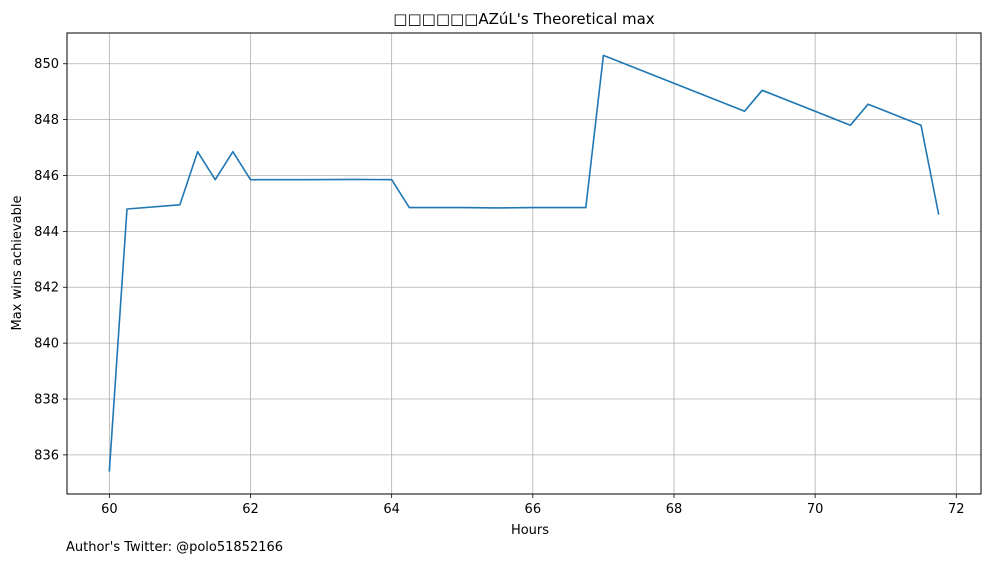  I want to click on y-tick-label: 836, so click(46, 455).